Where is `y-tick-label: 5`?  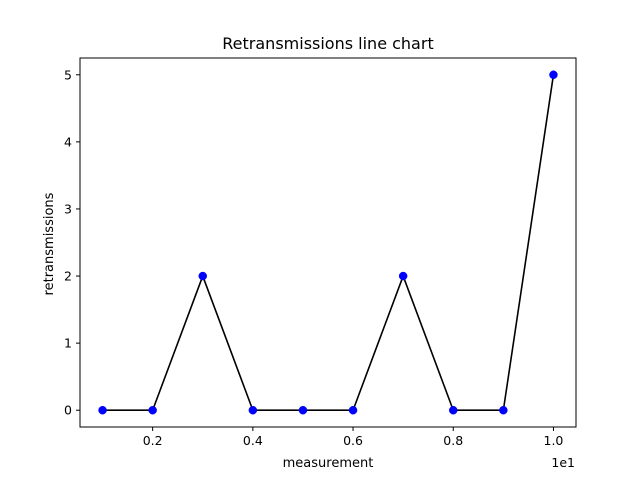 y-tick-label: 5 is located at coordinates (68, 74).